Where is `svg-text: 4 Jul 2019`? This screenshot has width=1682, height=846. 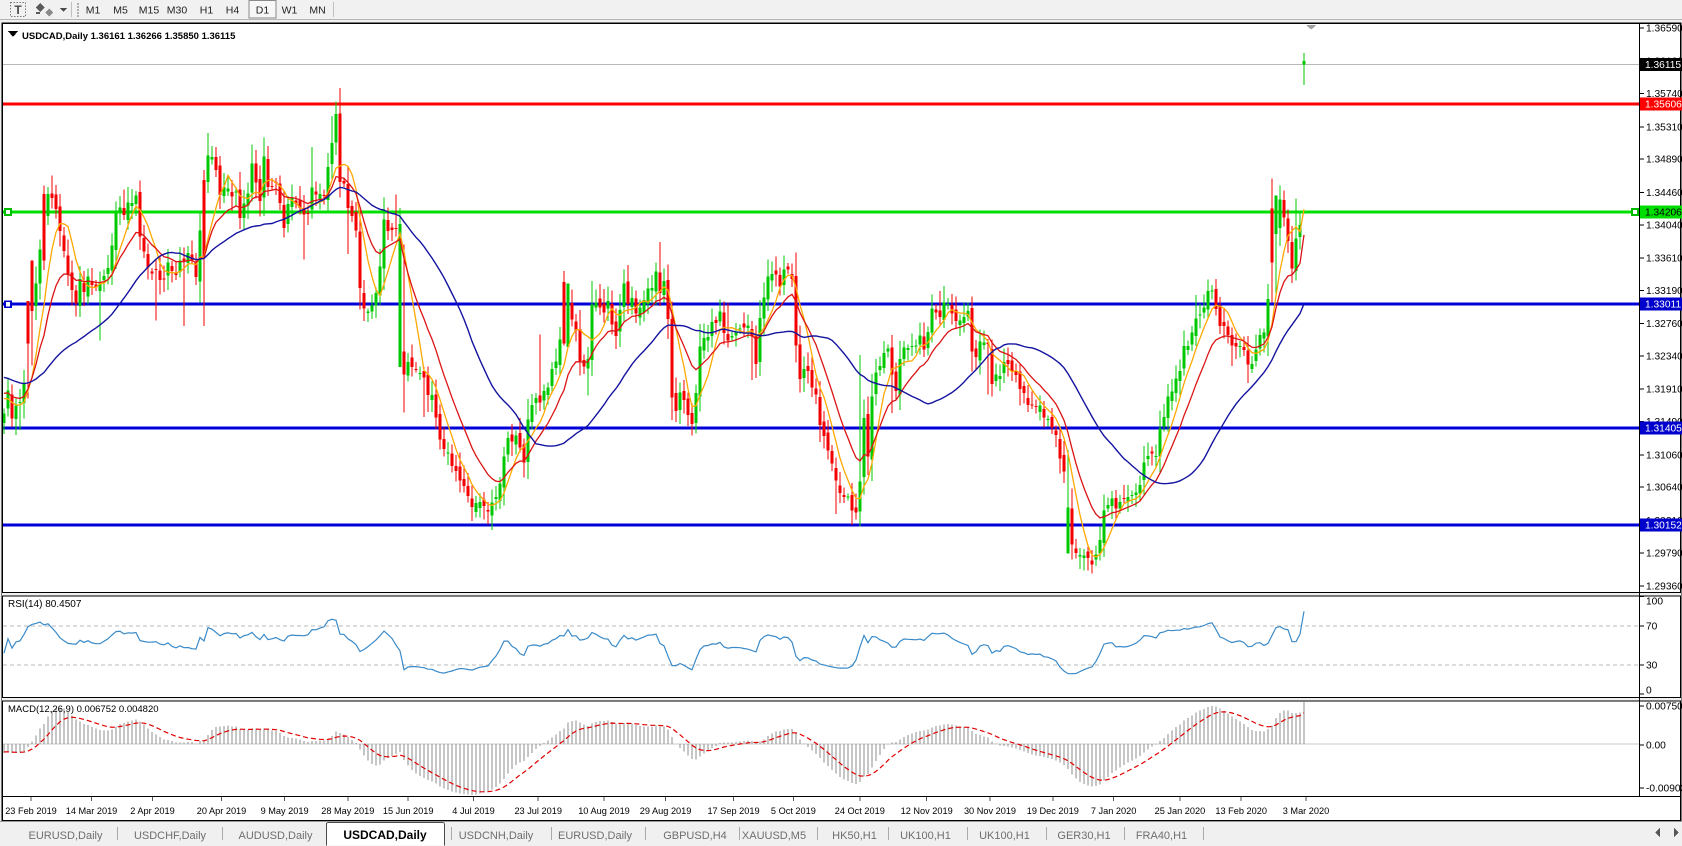 svg-text: 4 Jul 2019 is located at coordinates (473, 811).